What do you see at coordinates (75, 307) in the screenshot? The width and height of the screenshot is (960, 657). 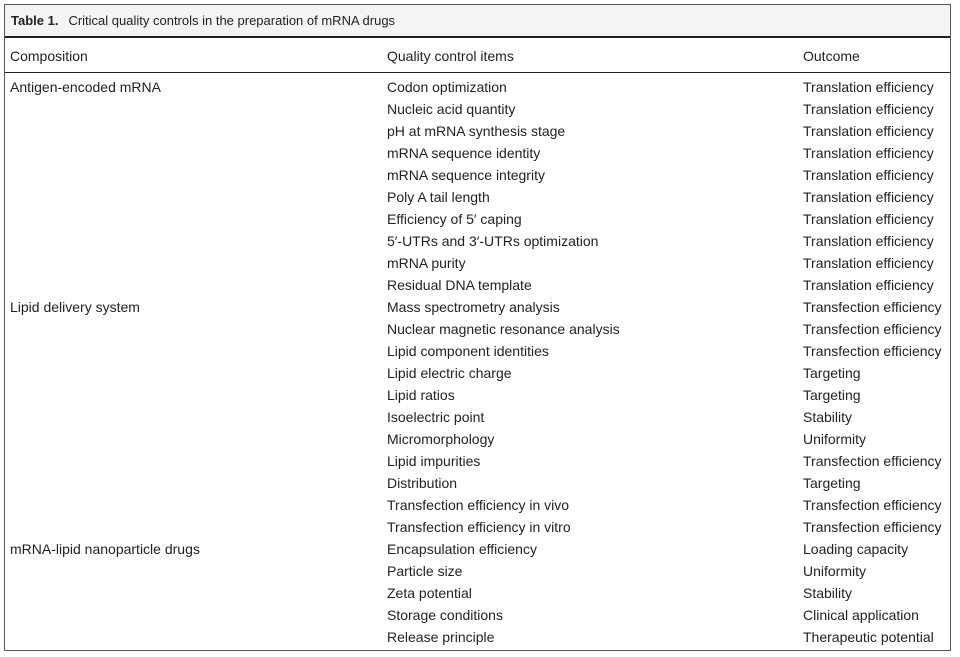 I see `composition-cell: Lipid delivery system` at bounding box center [75, 307].